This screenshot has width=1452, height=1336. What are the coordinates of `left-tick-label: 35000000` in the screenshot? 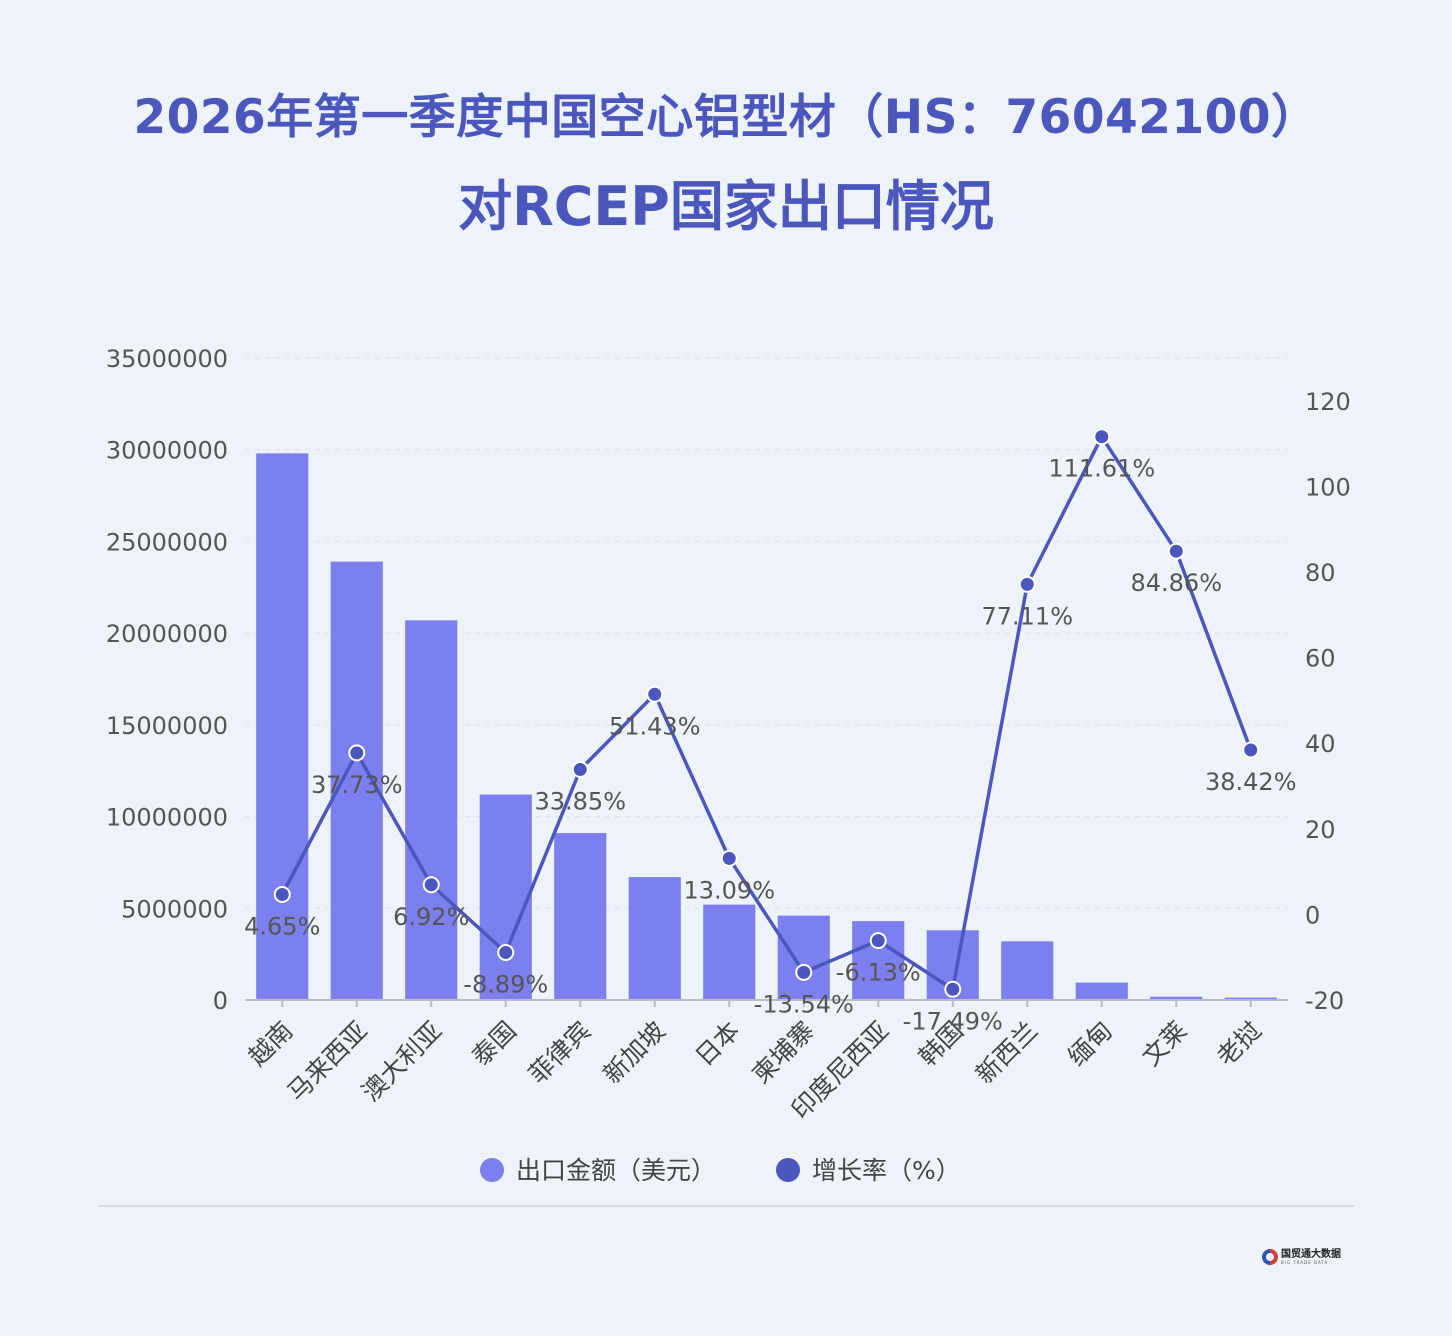 It's located at (167, 359).